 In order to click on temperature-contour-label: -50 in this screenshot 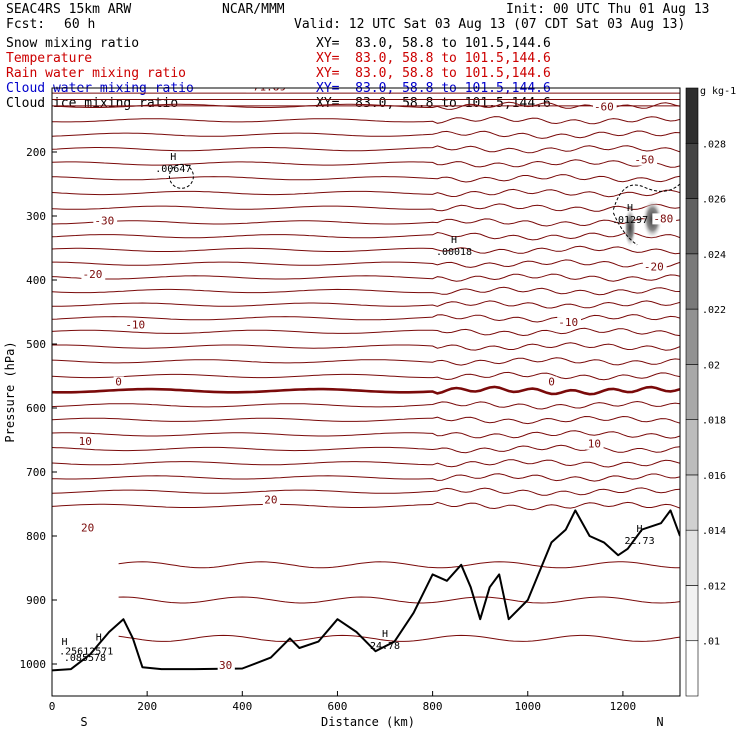, I will do `click(644, 160)`.